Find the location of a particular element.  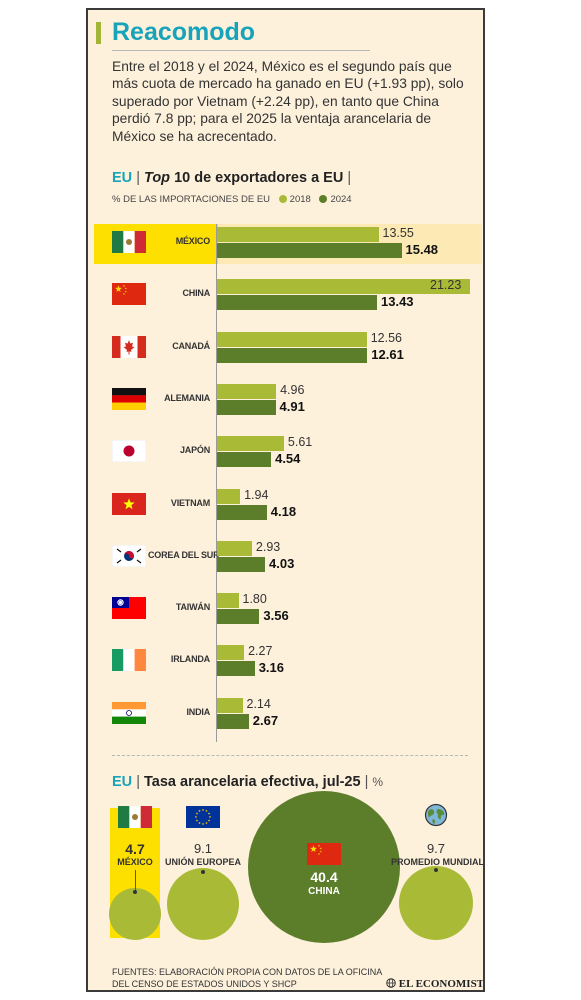

bar-2024-irlanda is located at coordinates (236, 669).